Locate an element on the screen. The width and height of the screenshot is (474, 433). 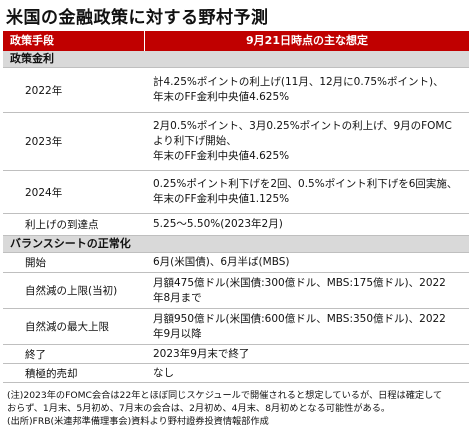
row-label: 開始 is located at coordinates (35, 263).